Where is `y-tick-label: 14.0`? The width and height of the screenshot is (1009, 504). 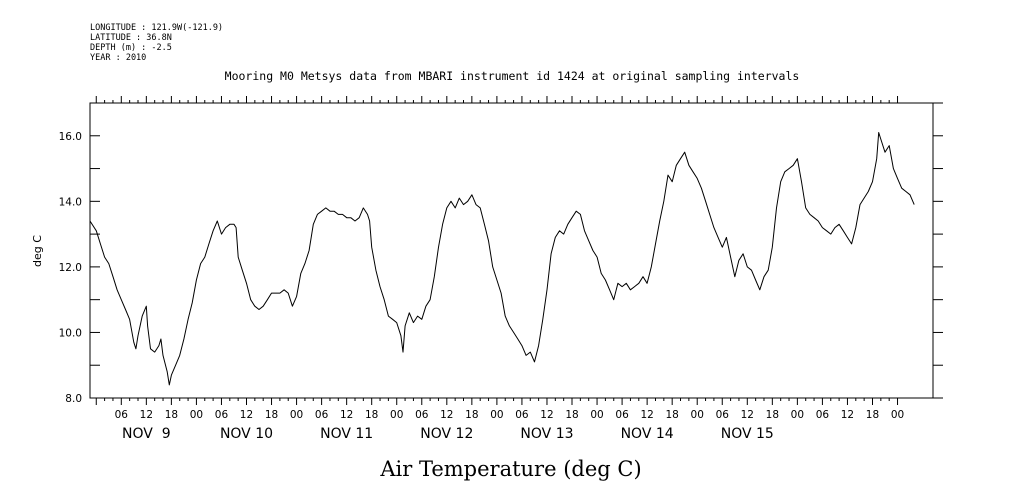 y-tick-label: 14.0 is located at coordinates (70, 202).